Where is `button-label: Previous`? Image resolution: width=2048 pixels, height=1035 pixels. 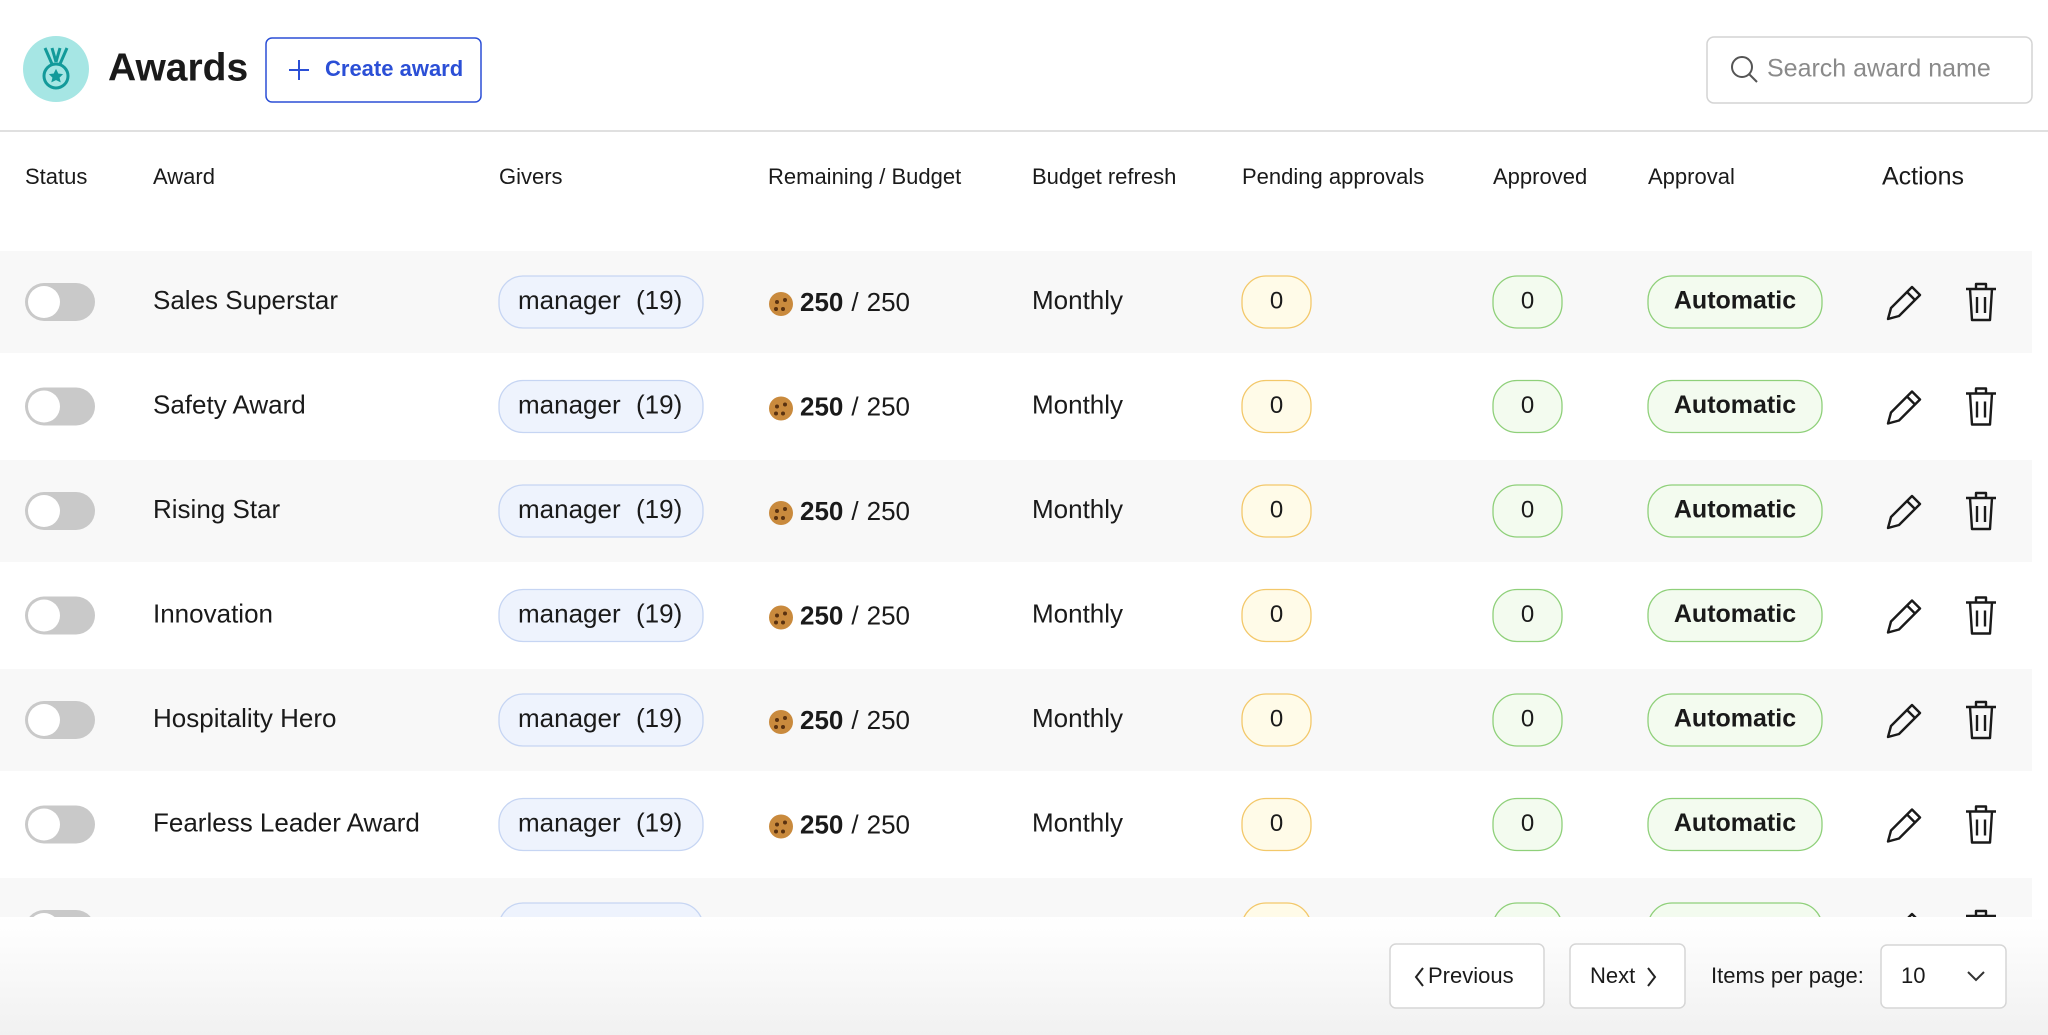 button-label: Previous is located at coordinates (1471, 975).